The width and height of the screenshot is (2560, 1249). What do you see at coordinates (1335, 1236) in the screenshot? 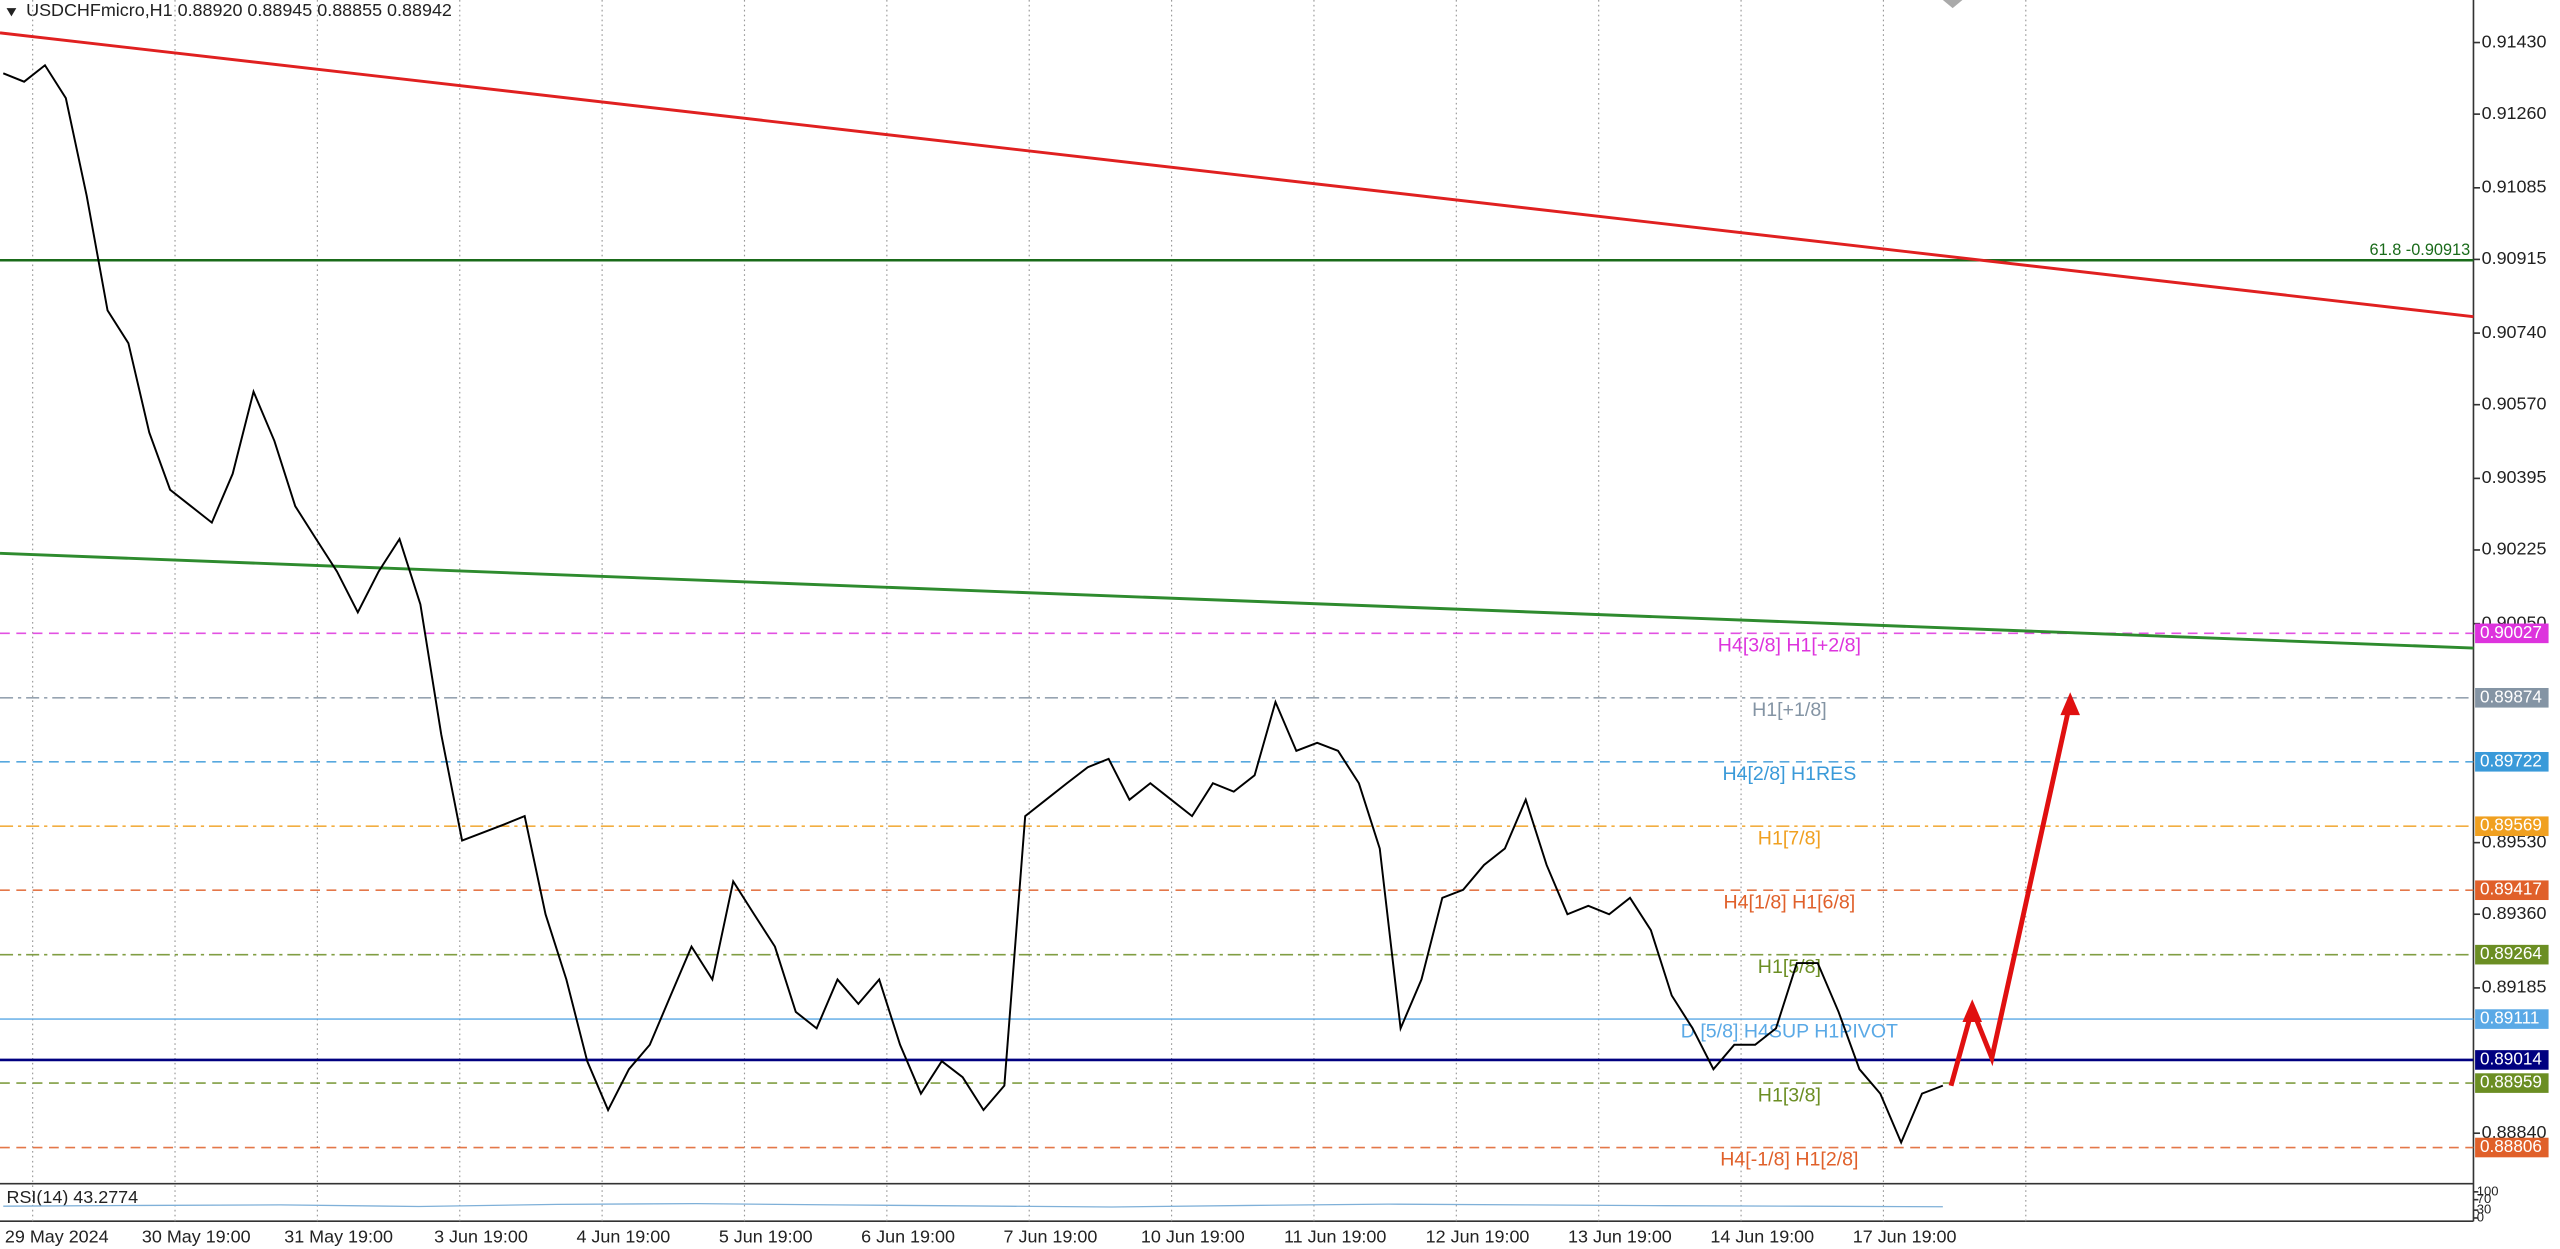
I see `x-tick-label: 11 Jun 19:00` at bounding box center [1335, 1236].